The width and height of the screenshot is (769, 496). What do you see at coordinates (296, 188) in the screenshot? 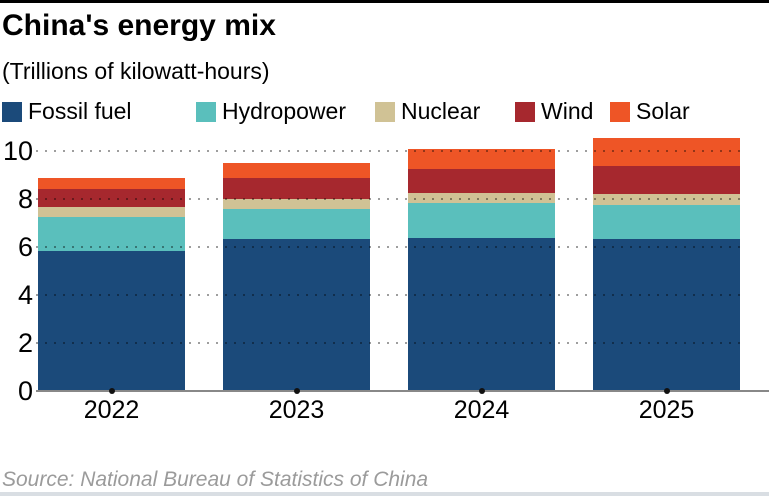
I see `bar-segment-wind-2023` at bounding box center [296, 188].